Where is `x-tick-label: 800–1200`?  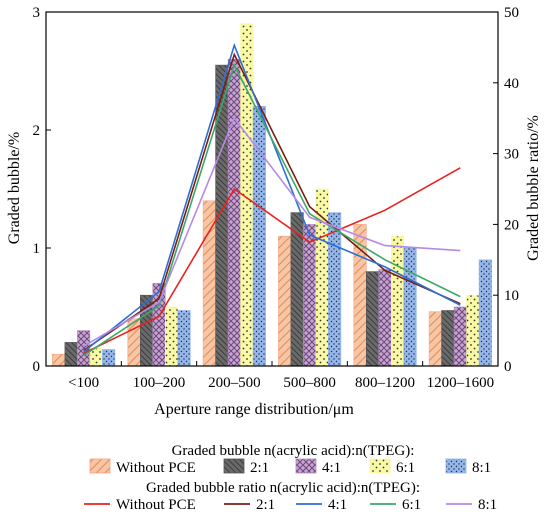
x-tick-label: 800–1200 is located at coordinates (385, 383).